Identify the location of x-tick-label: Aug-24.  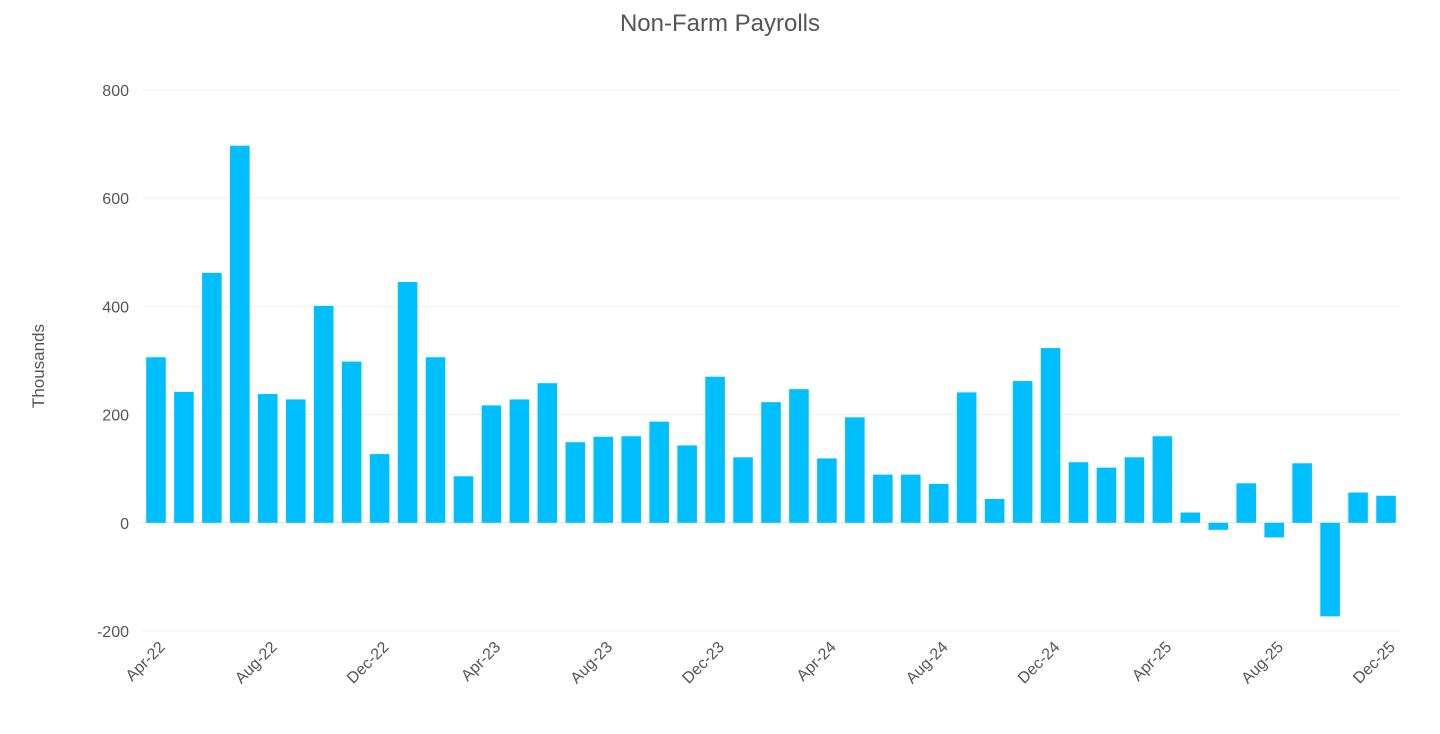
(927, 663).